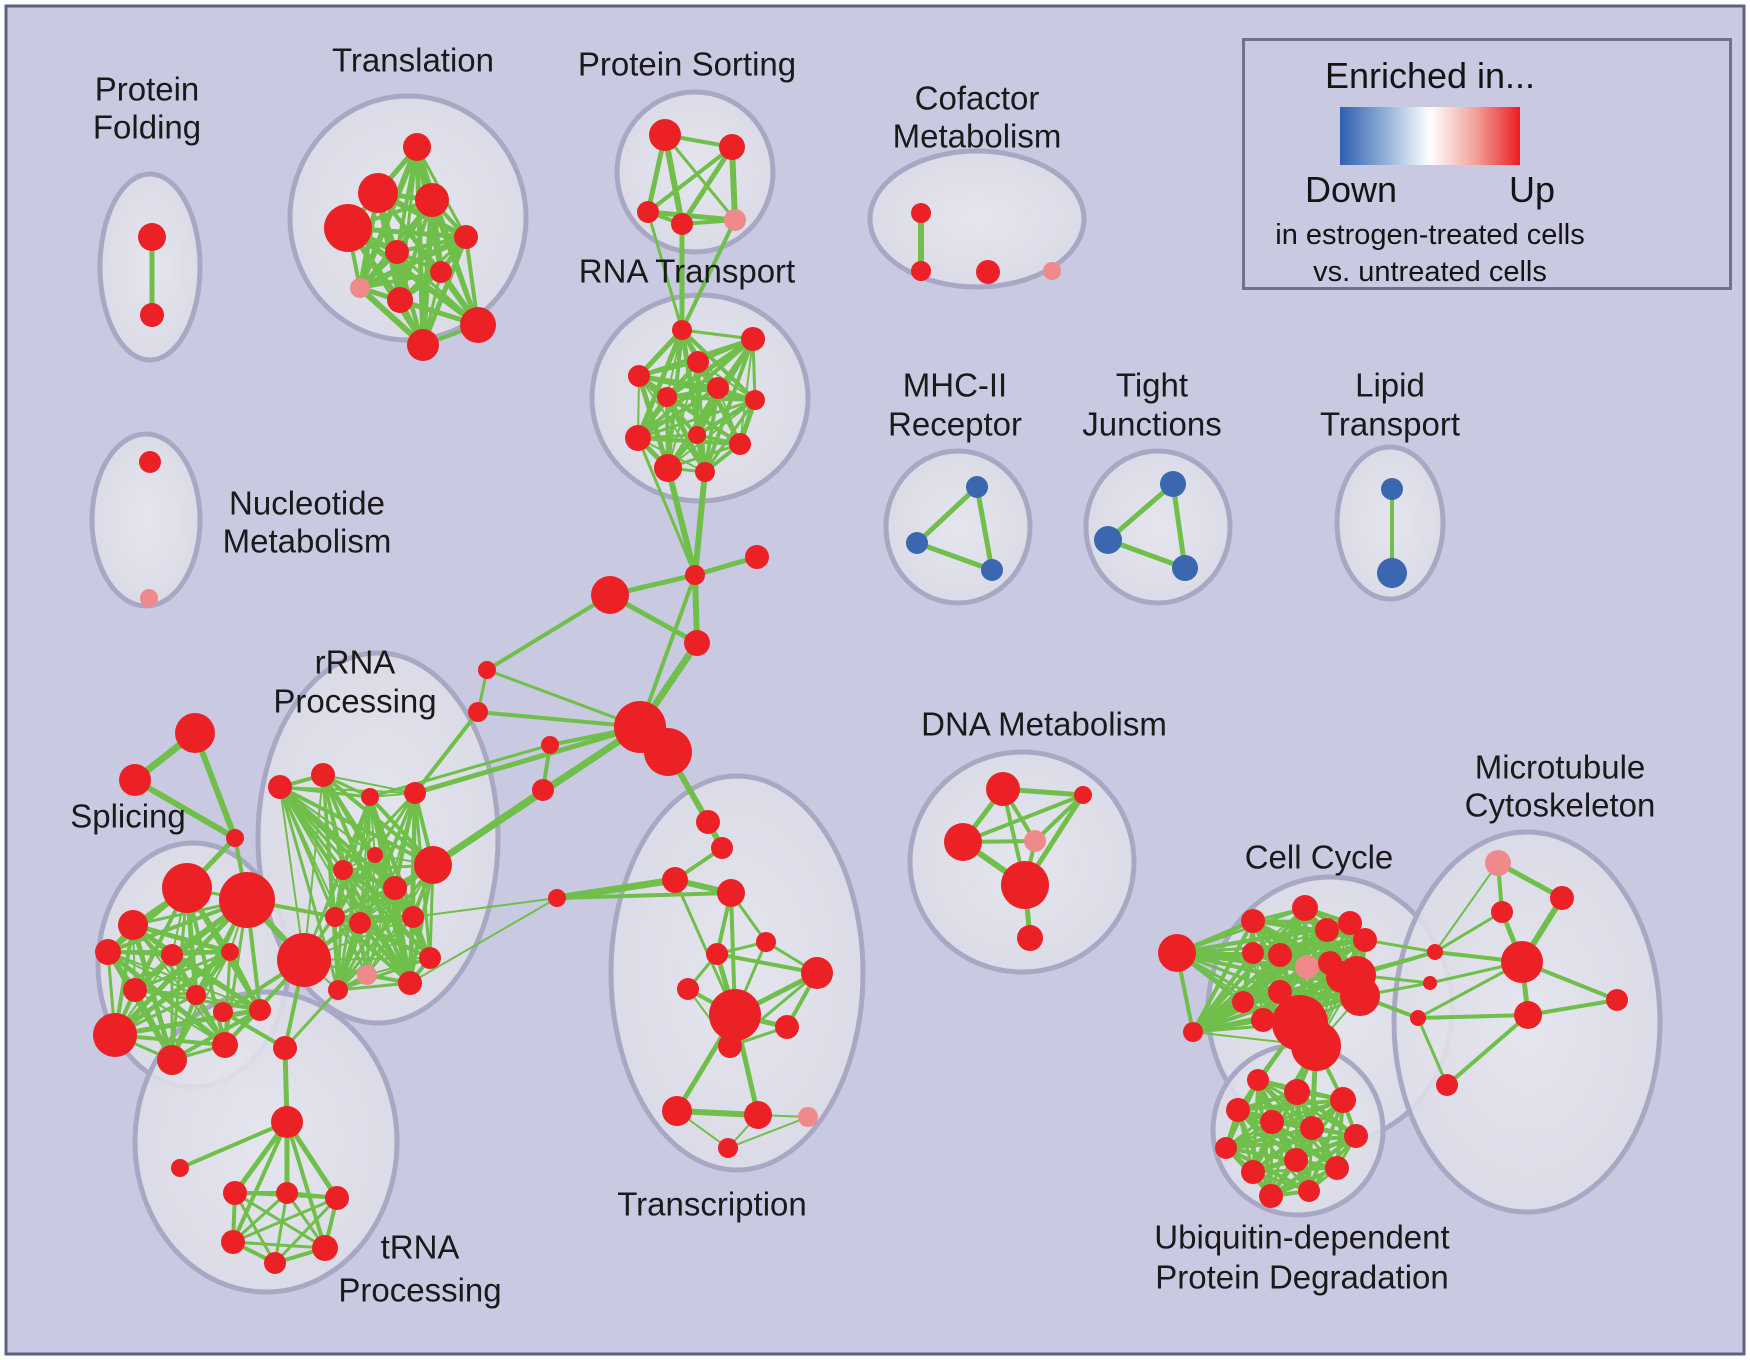  What do you see at coordinates (128, 816) in the screenshot?
I see `cluster-label-splicing: Splicing` at bounding box center [128, 816].